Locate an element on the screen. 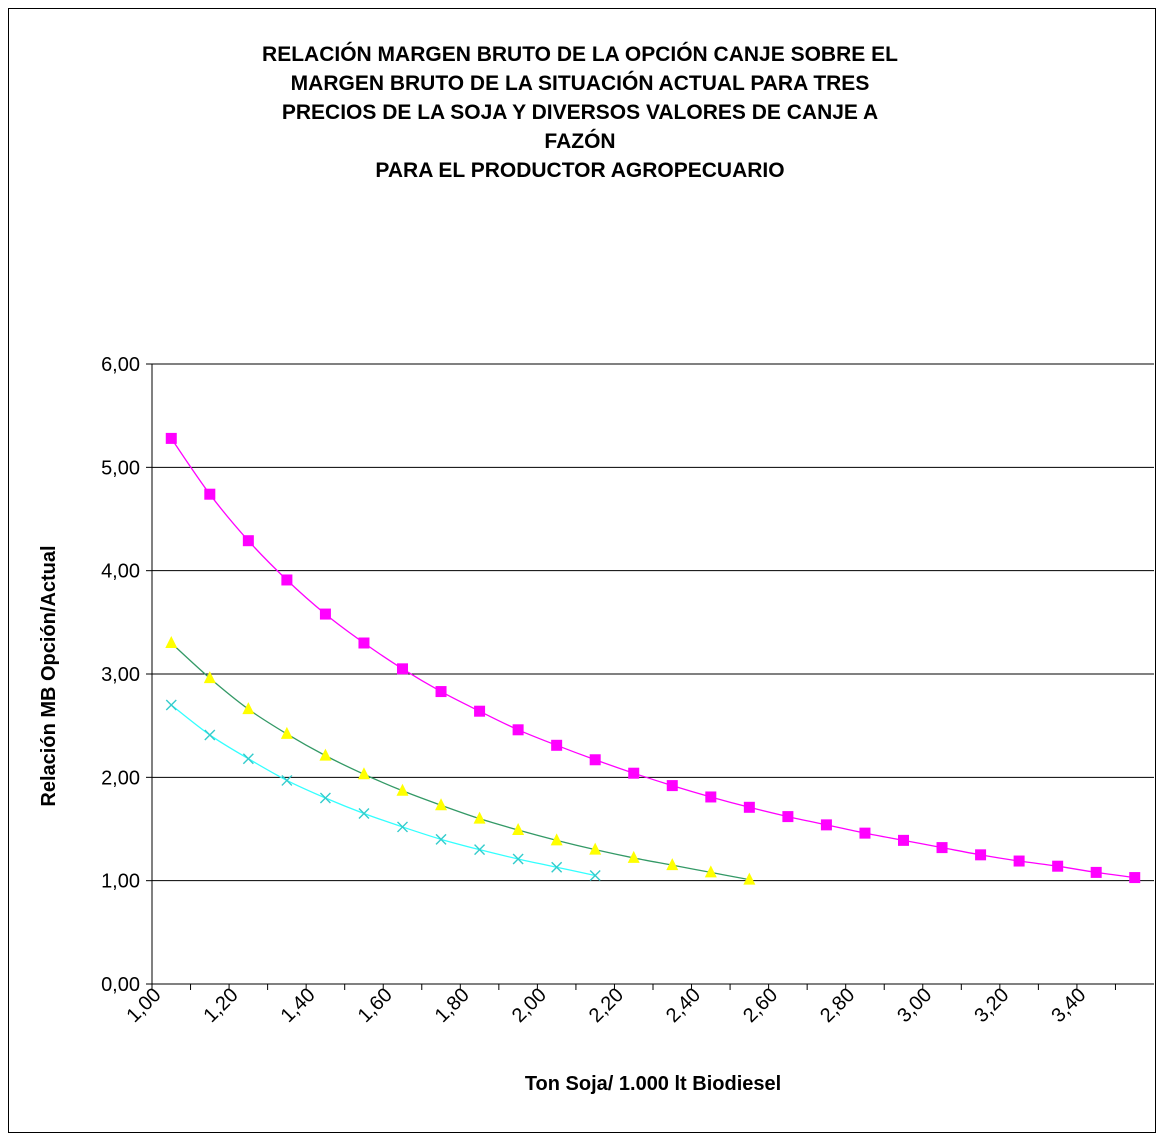  y-axis-title: Relación MB Opción/Actual is located at coordinates (49, 675).